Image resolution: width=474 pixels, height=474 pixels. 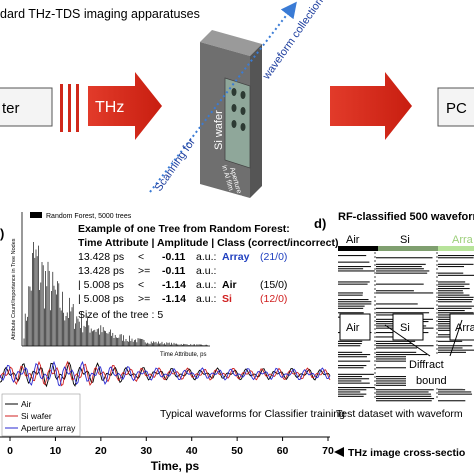 What do you see at coordinates (320, 223) in the screenshot?
I see `panel-label: d)` at bounding box center [320, 223].